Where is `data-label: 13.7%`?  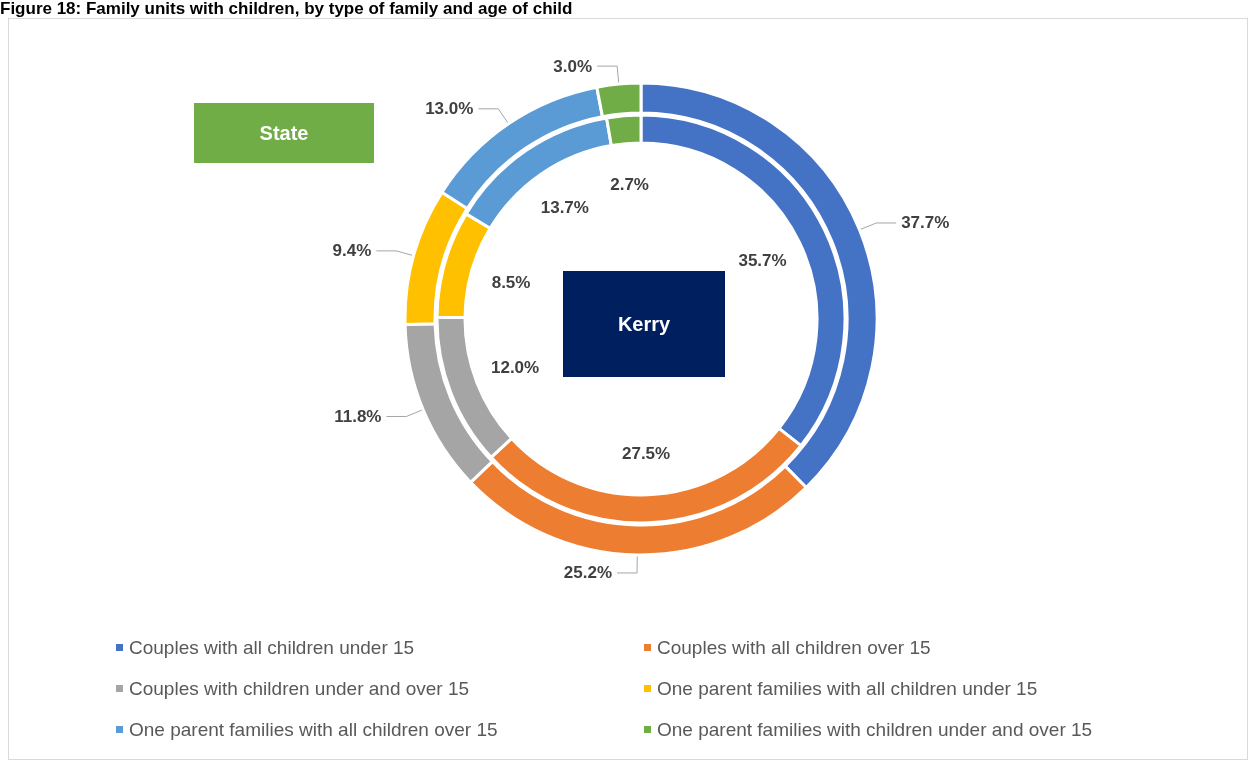 data-label: 13.7% is located at coordinates (564, 208).